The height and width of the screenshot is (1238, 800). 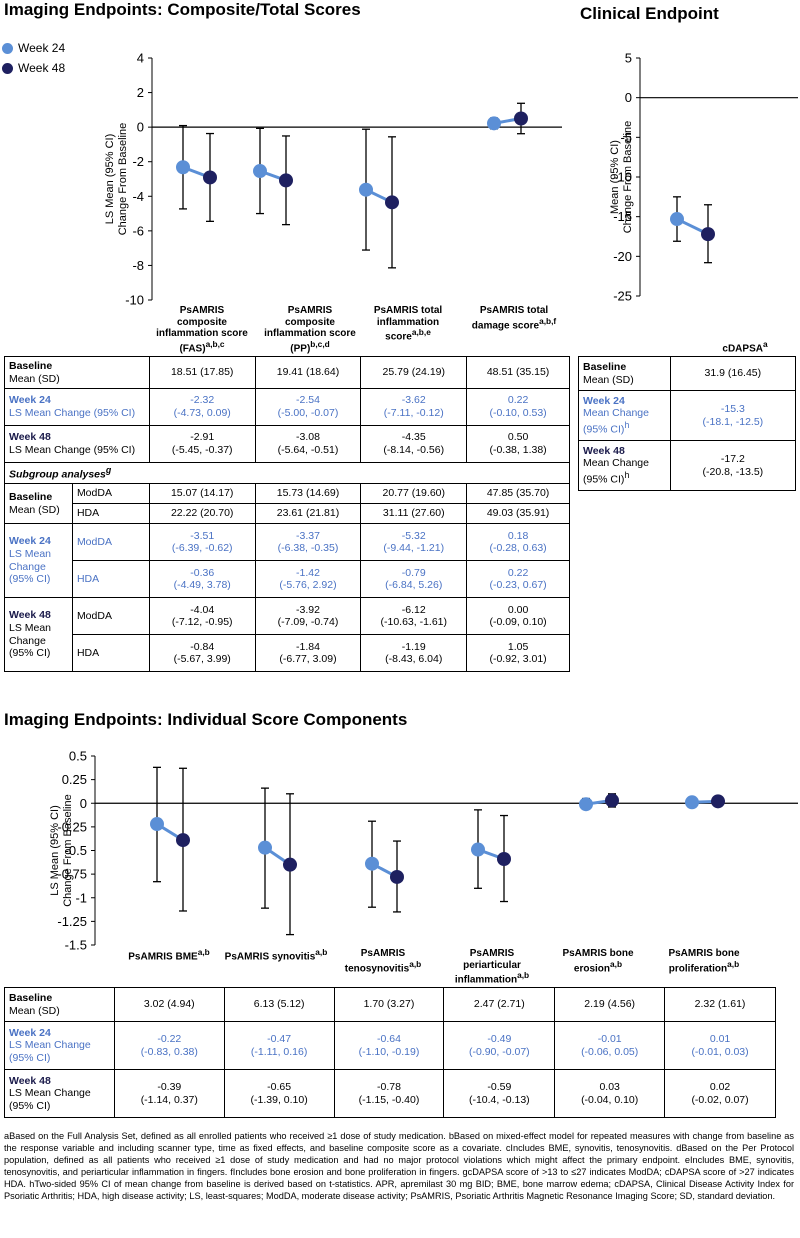 What do you see at coordinates (33, 68) in the screenshot?
I see `legend-week48: Week 48` at bounding box center [33, 68].